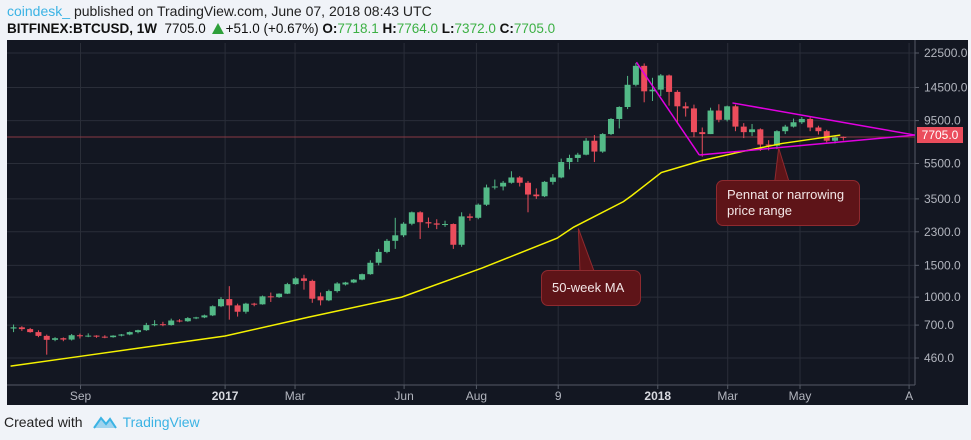 This screenshot has height=440, width=971. Describe the element at coordinates (942, 265) in the screenshot. I see `y-tick-label: 1500.0` at that location.